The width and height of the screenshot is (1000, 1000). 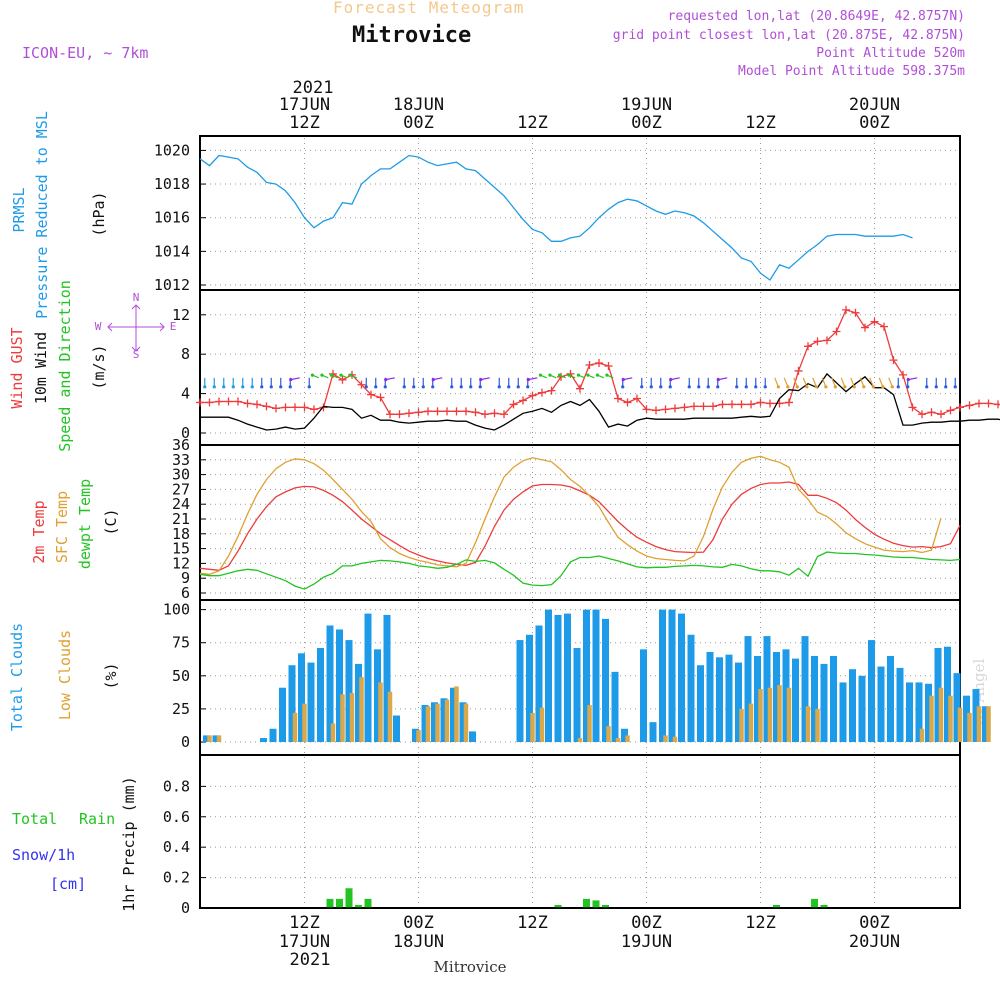 I want to click on y-tick-label: 21, so click(x=181, y=519).